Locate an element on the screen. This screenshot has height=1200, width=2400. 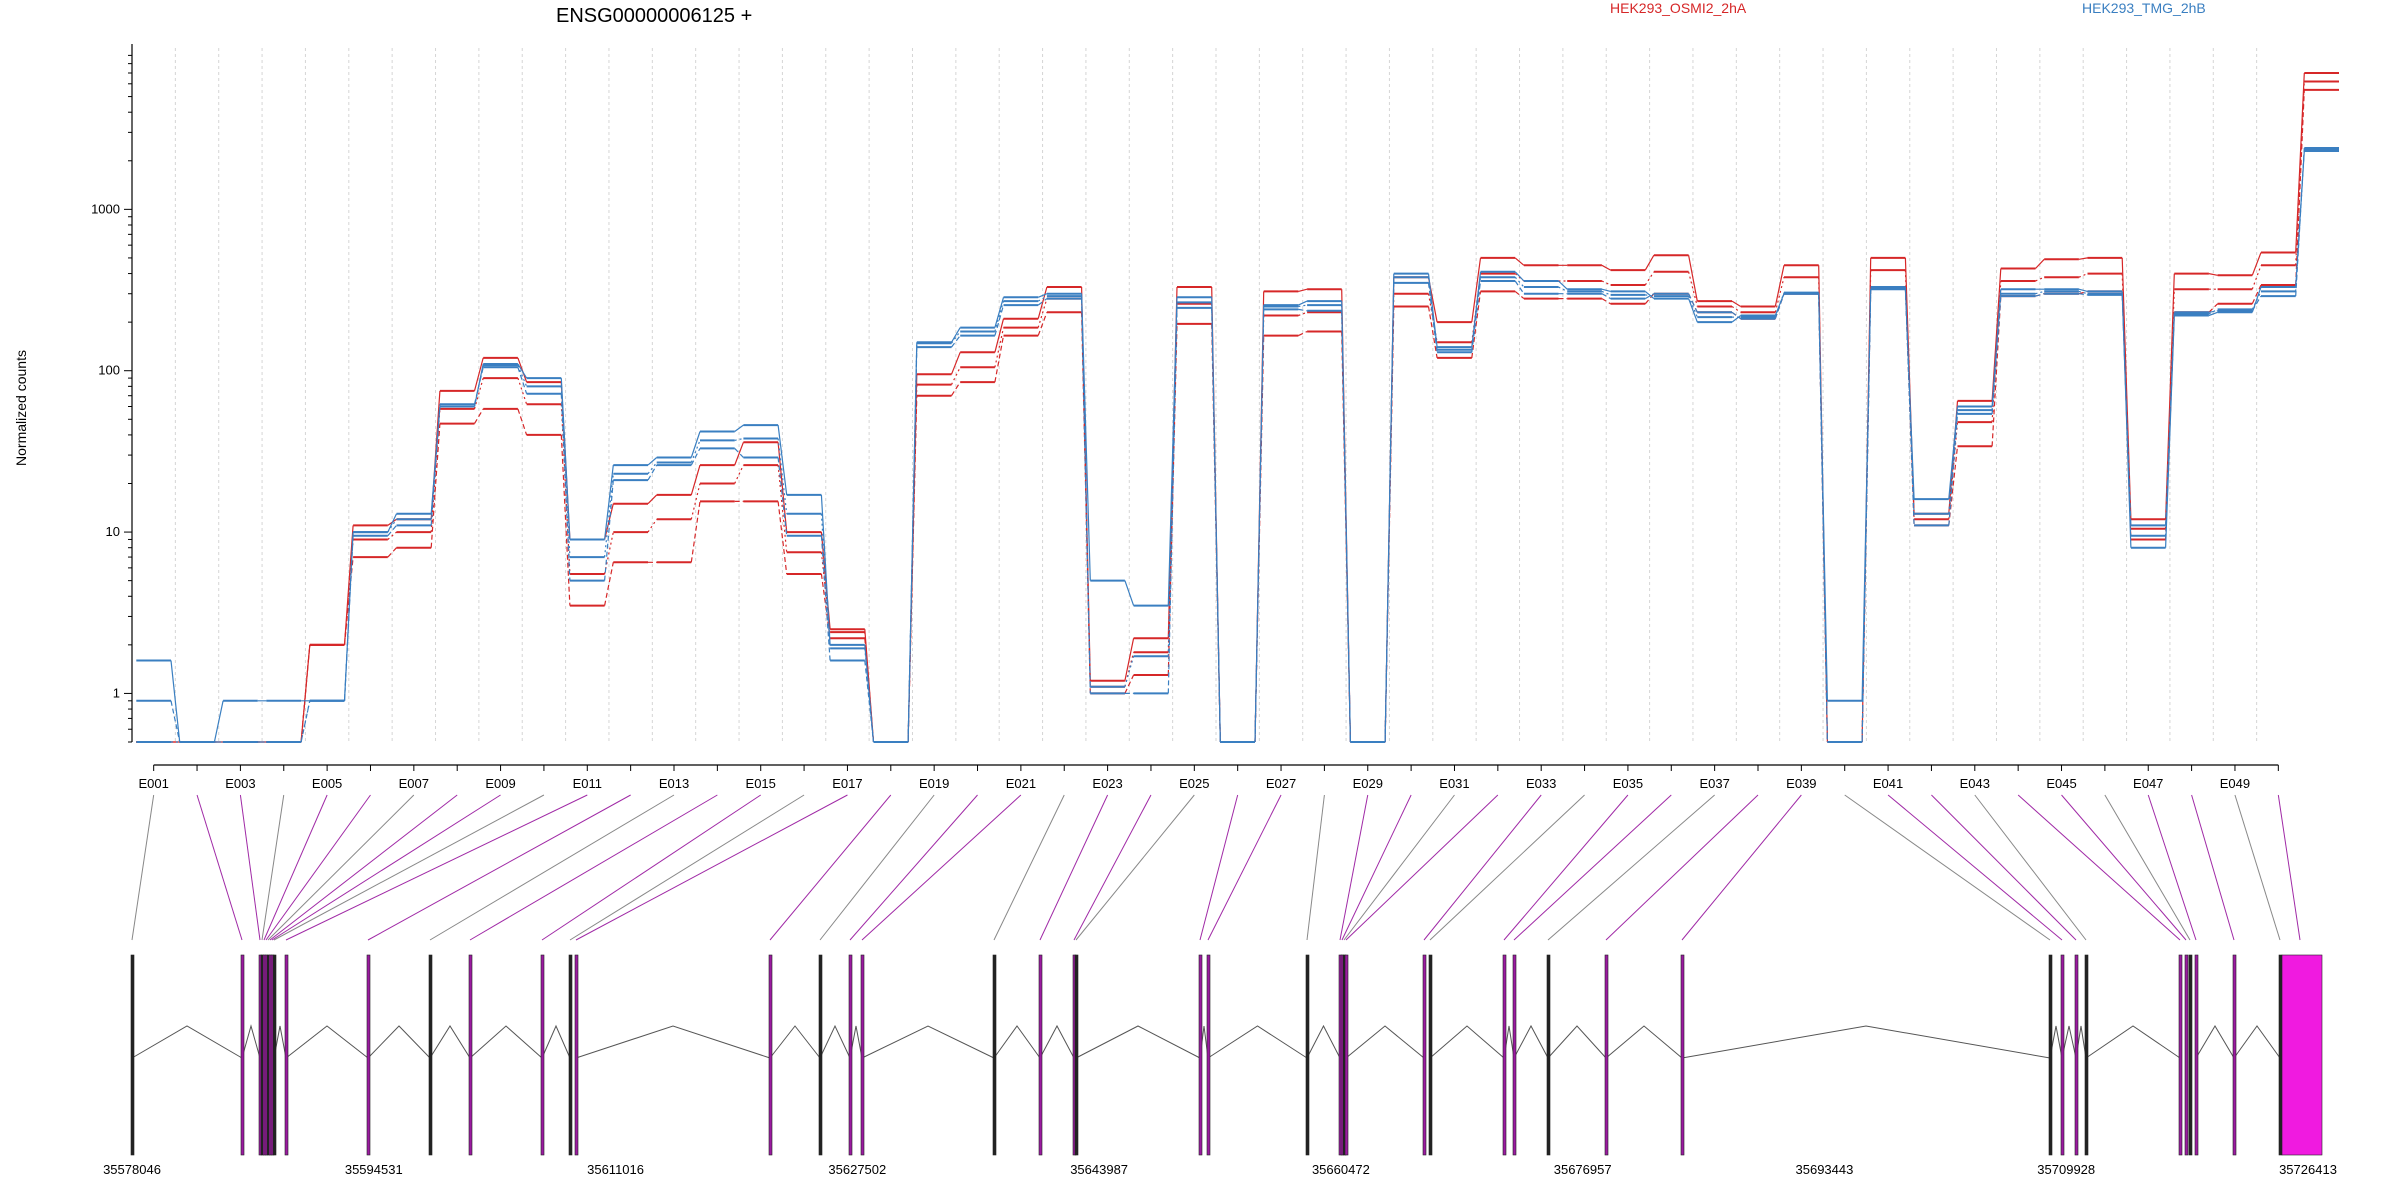
genomic-coordinate-label: 35578046 is located at coordinates (132, 1169).